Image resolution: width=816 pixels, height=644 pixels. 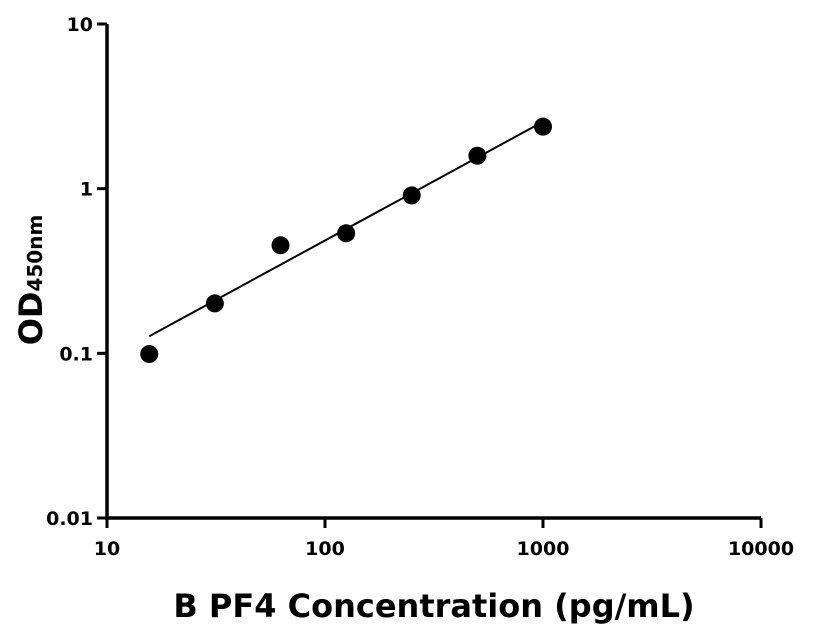 I want to click on y-tick-label: 0.01, so click(x=69, y=519).